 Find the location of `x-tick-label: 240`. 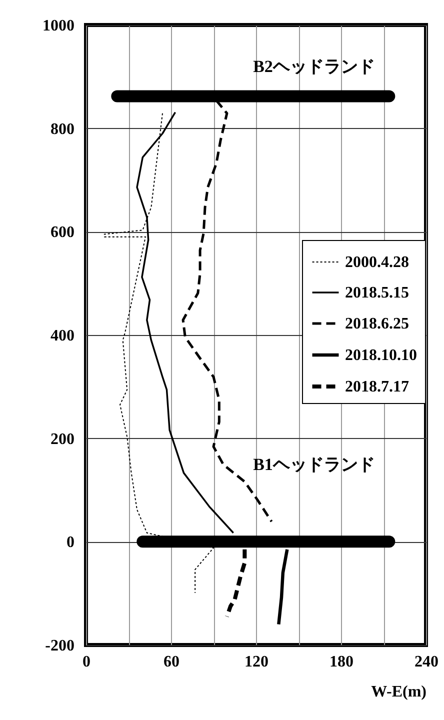

x-tick-label: 240 is located at coordinates (426, 662).